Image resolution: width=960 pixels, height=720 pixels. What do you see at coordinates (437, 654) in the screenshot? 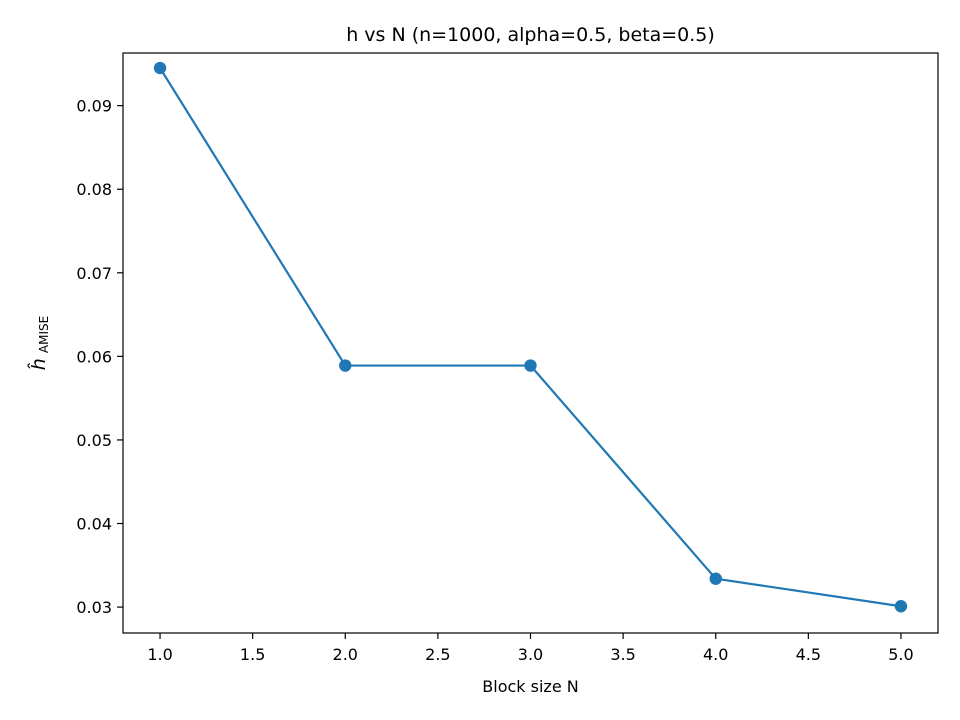
I see `x-tick-label: 2.5` at bounding box center [437, 654].